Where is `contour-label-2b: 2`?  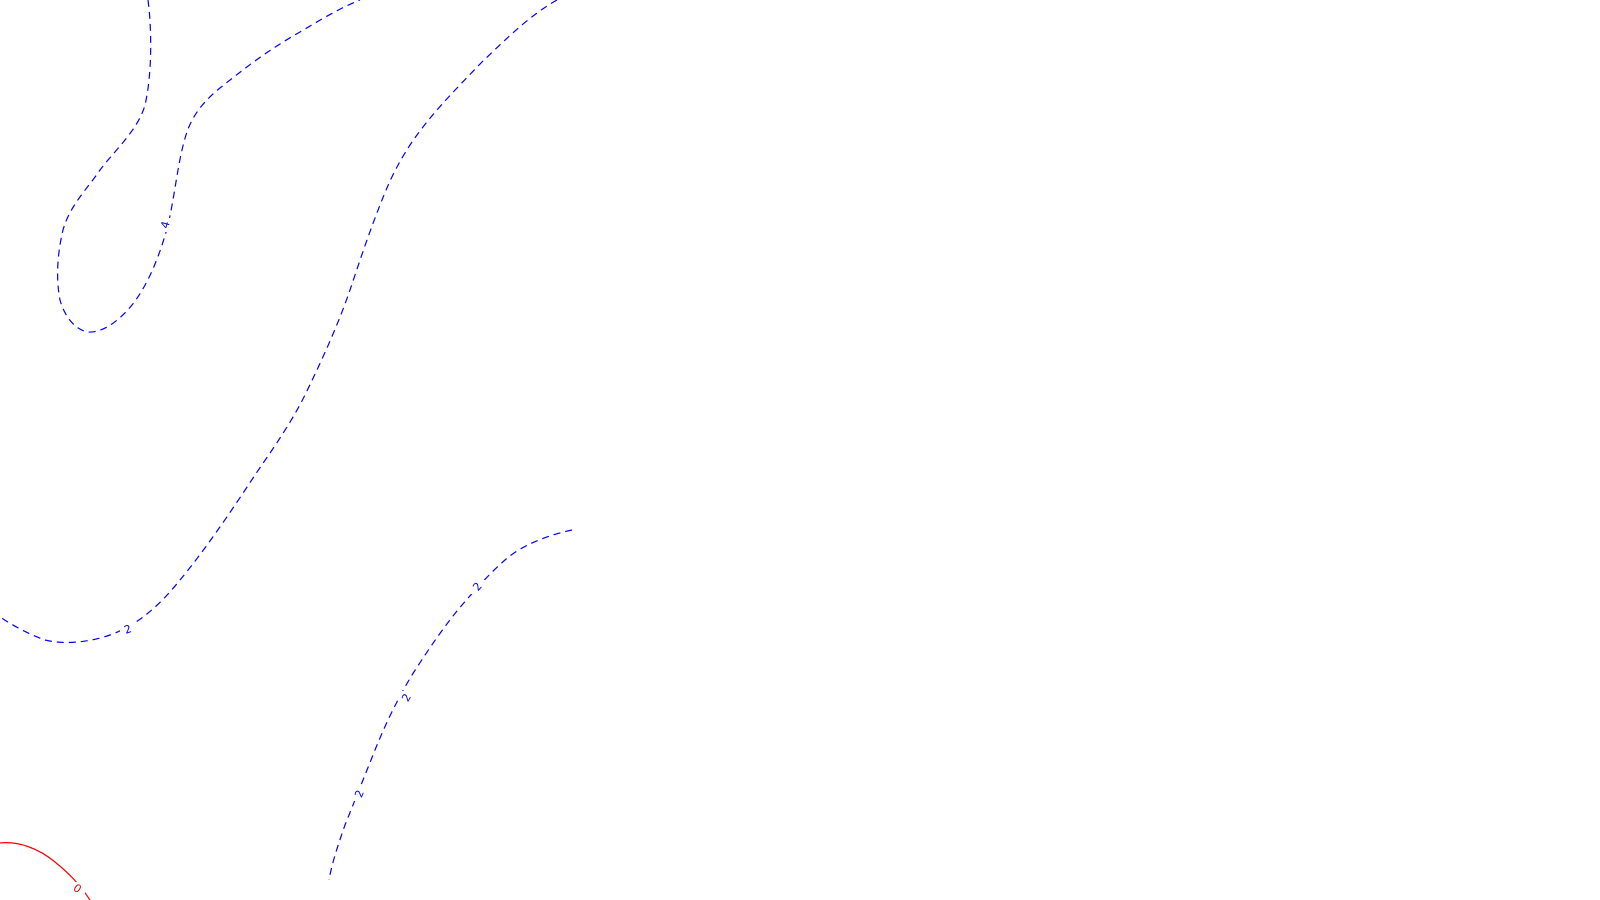
contour-label-2b: 2 is located at coordinates (478, 587).